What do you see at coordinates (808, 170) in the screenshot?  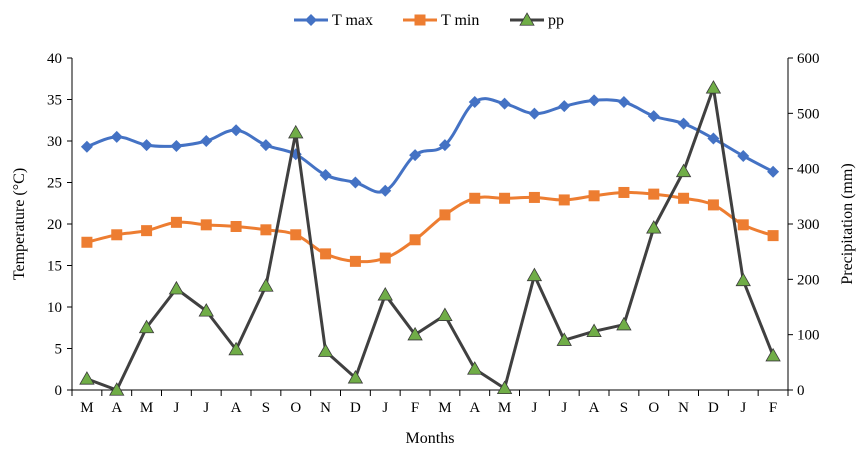 I see `y-right-tick-label: 400` at bounding box center [808, 170].